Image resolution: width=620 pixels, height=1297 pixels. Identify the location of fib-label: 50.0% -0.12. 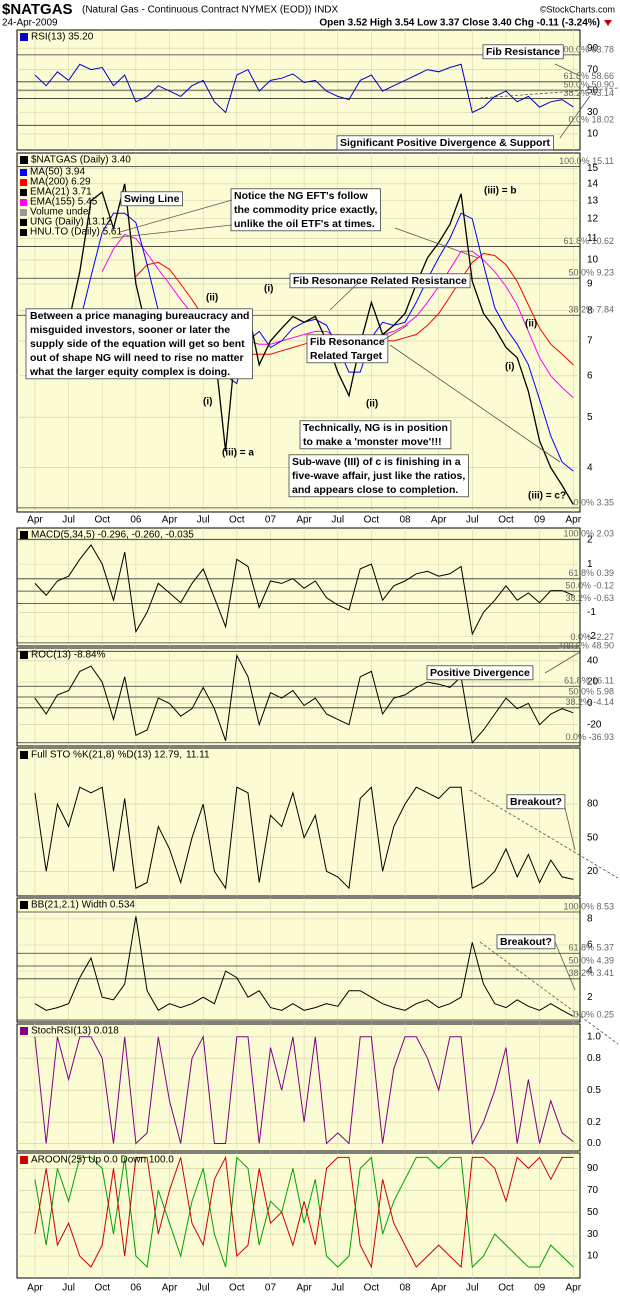
(589, 585).